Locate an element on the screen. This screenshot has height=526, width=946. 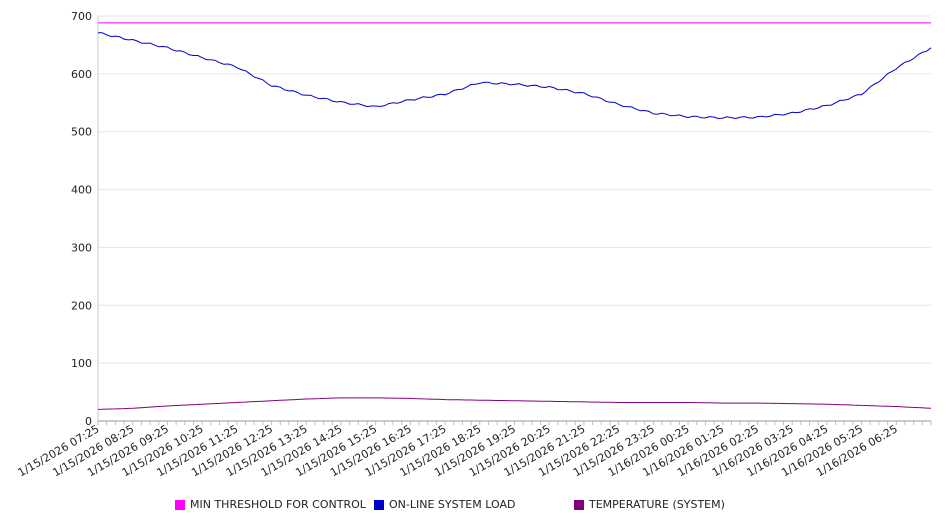
legend-item-system-load: ON-LINE SYSTEM LOAD is located at coordinates (444, 504).